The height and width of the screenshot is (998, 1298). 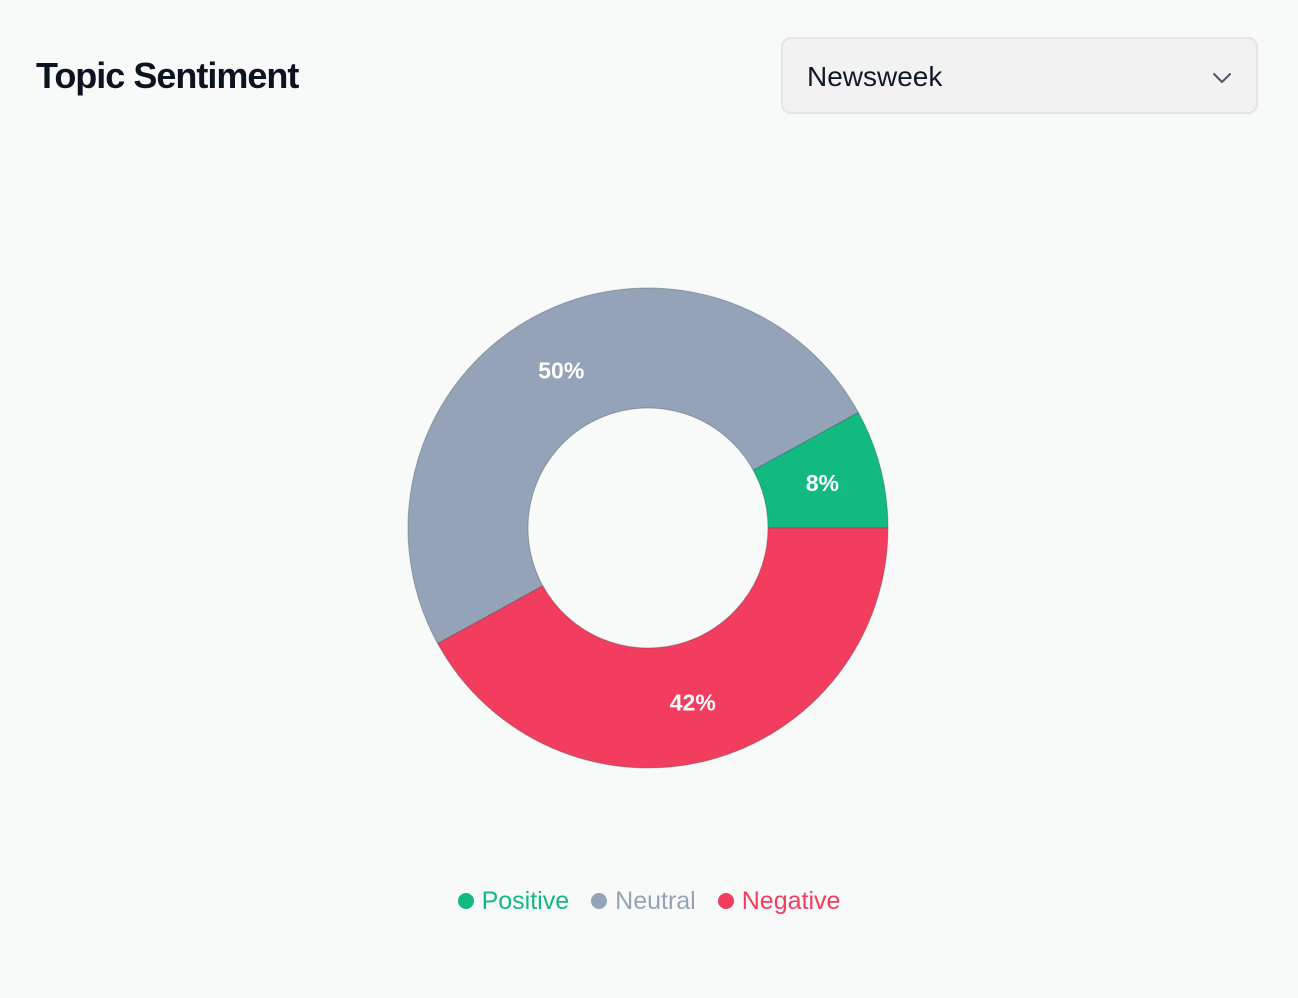 What do you see at coordinates (633, 466) in the screenshot?
I see `donut-slice-neutral` at bounding box center [633, 466].